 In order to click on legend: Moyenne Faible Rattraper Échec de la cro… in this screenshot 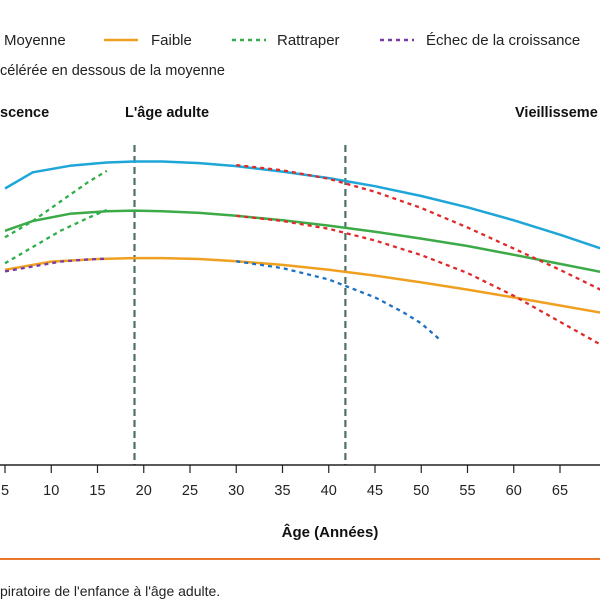, I will do `click(292, 40)`.